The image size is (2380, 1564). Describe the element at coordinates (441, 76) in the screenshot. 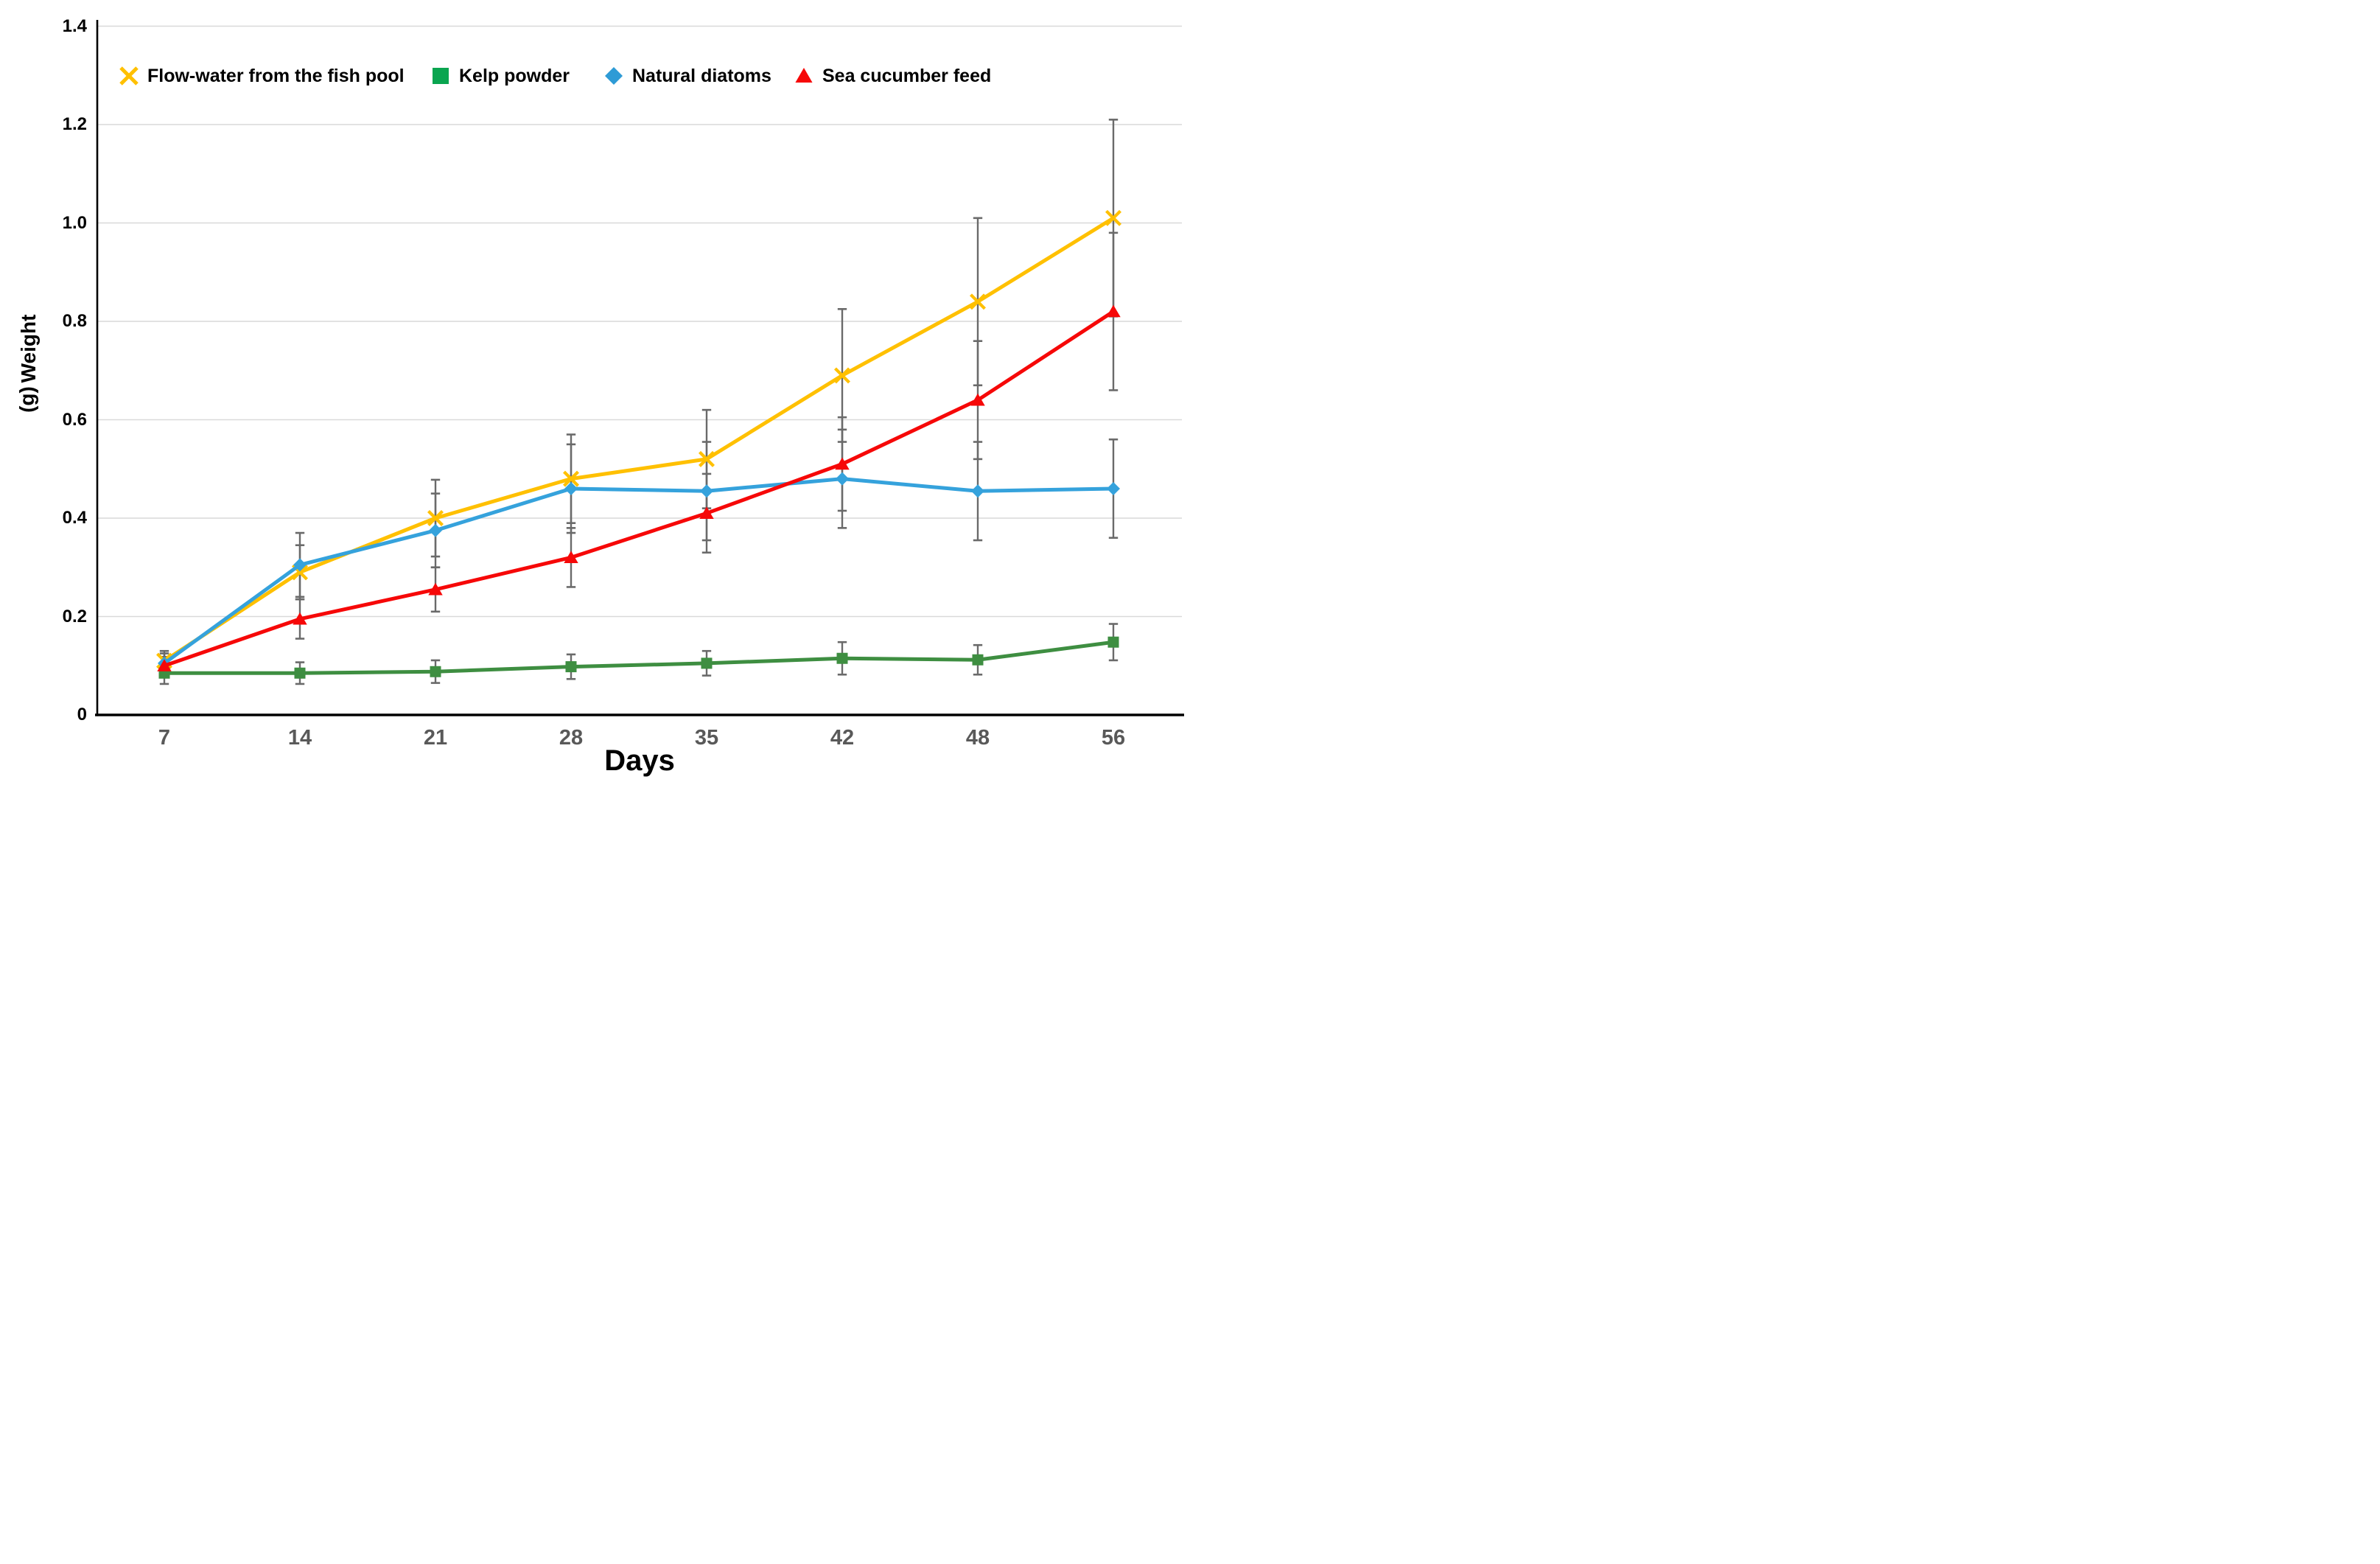

I see `square-legend-icon` at that location.